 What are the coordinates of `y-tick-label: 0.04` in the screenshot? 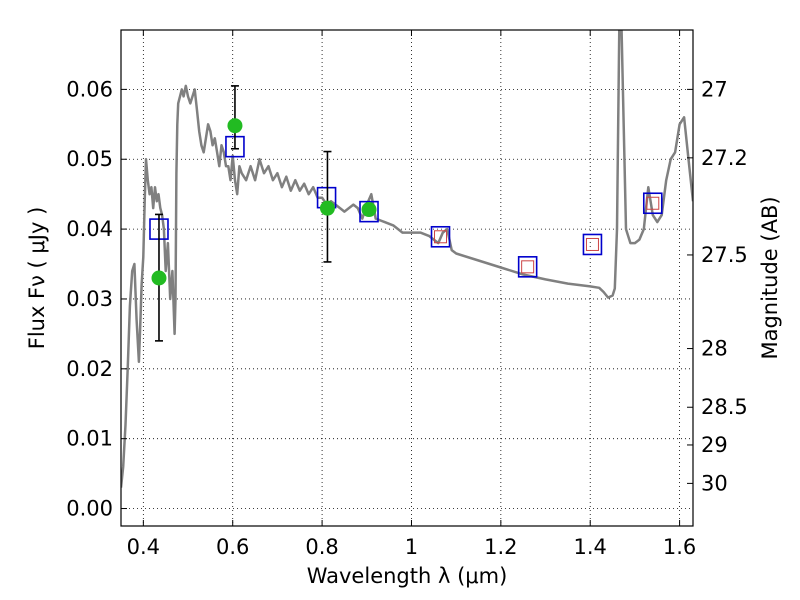 It's located at (89, 229).